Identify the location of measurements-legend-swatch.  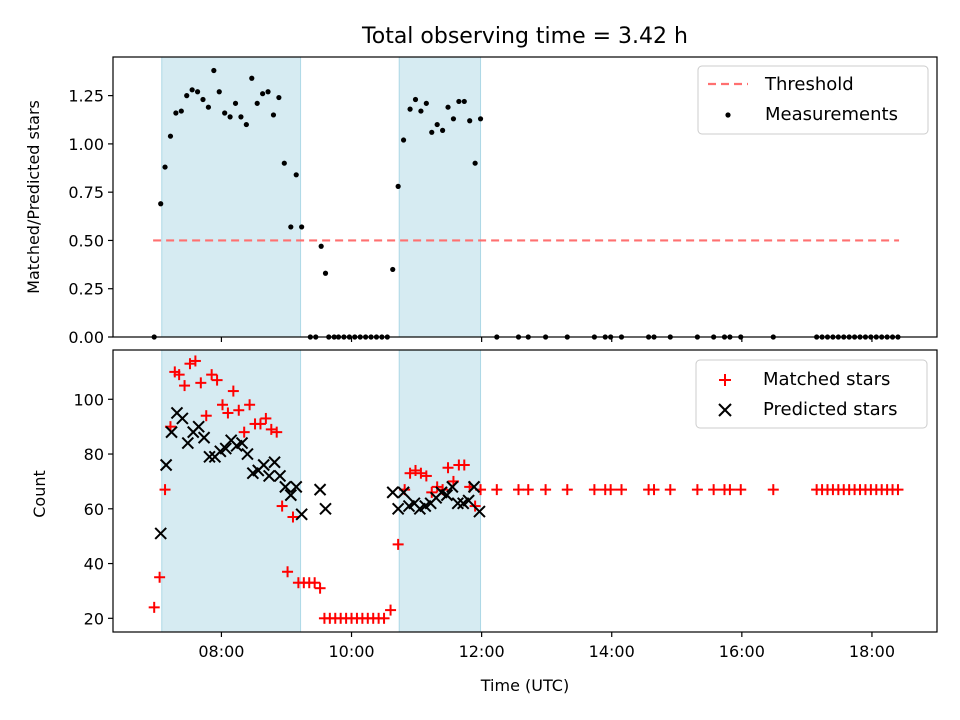
(728, 115).